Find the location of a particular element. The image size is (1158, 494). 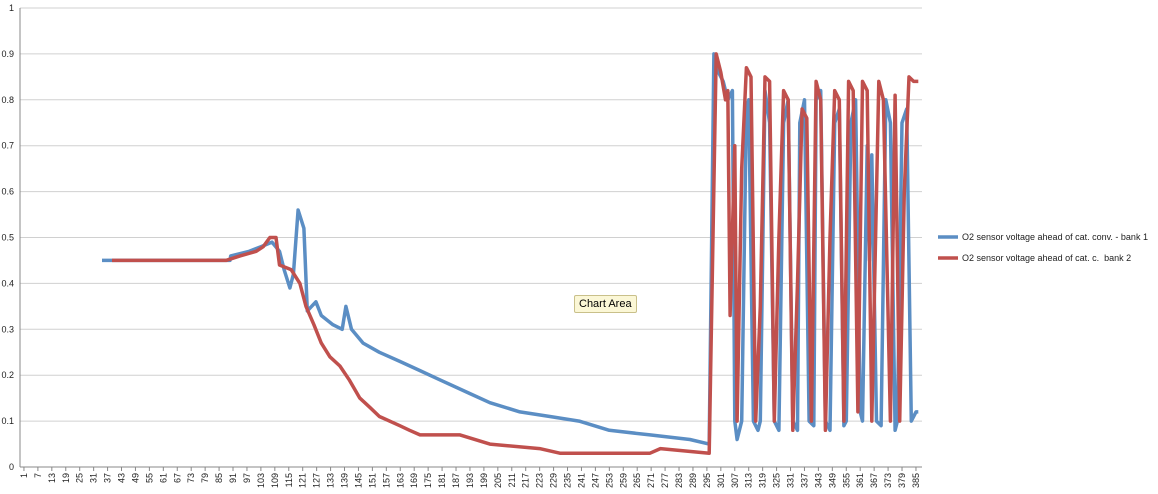

x-tick-label: 103 is located at coordinates (261, 480).